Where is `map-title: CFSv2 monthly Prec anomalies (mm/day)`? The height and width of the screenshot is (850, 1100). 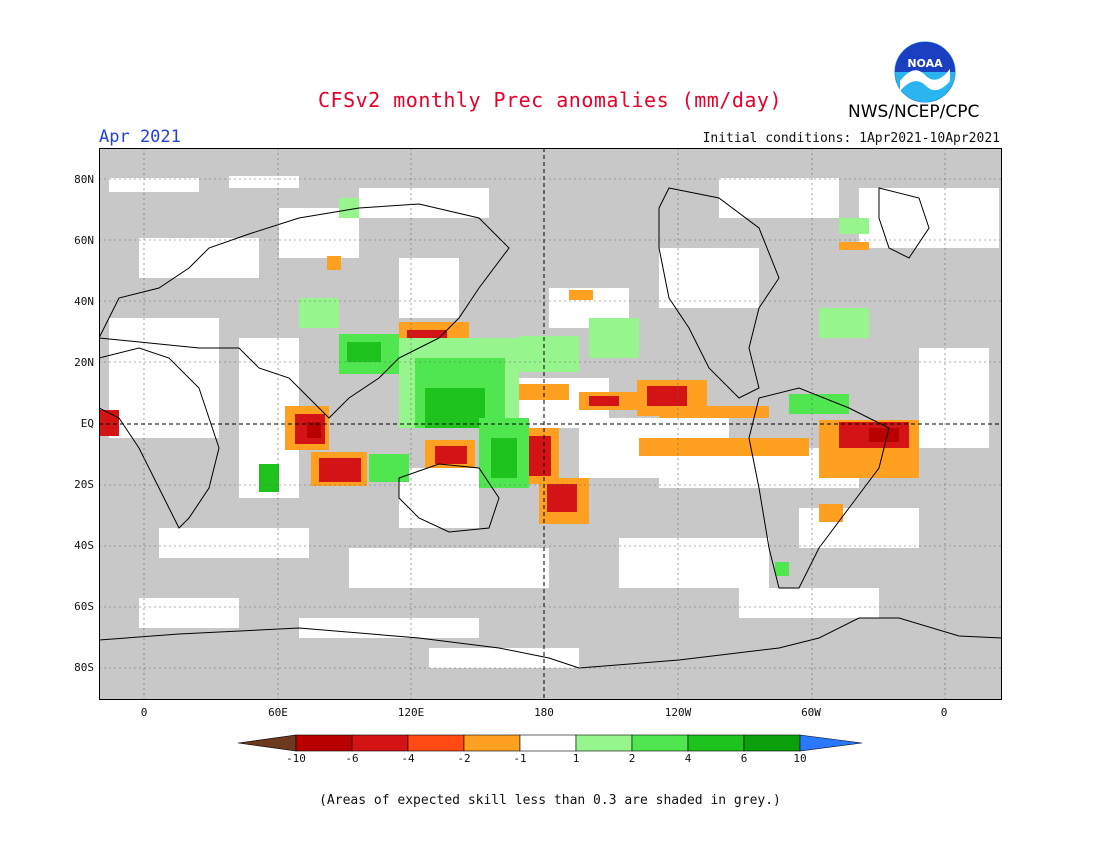
map-title: CFSv2 monthly Prec anomalies (mm/day) is located at coordinates (550, 100).